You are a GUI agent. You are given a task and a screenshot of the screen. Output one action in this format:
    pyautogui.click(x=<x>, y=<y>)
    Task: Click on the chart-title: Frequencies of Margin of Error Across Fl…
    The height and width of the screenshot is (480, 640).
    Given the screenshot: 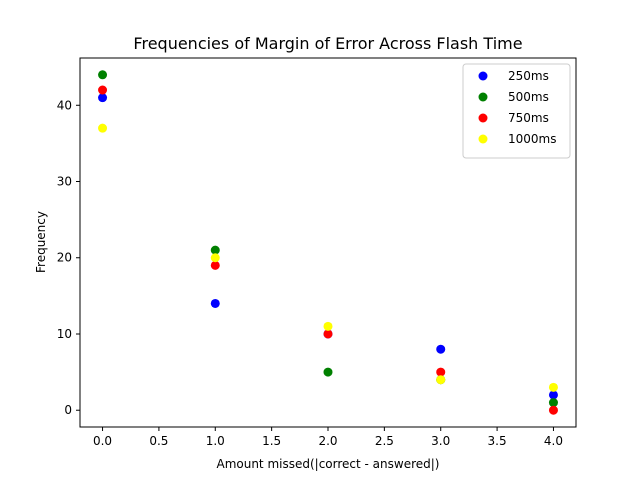 What is the action you would take?
    pyautogui.click(x=327, y=43)
    